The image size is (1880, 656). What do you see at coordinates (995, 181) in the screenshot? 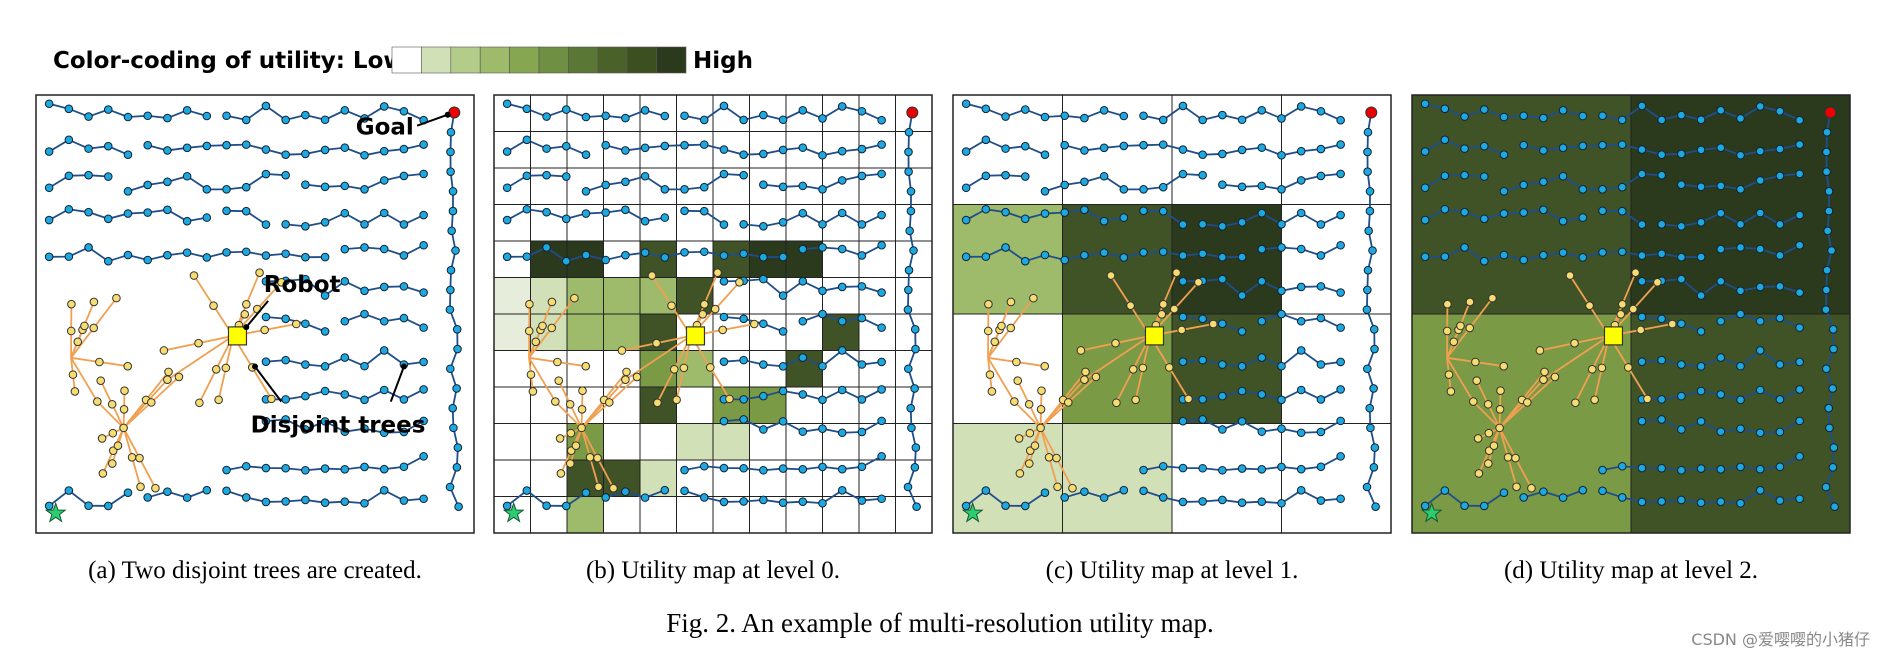
I see `tree-edge` at bounding box center [995, 181].